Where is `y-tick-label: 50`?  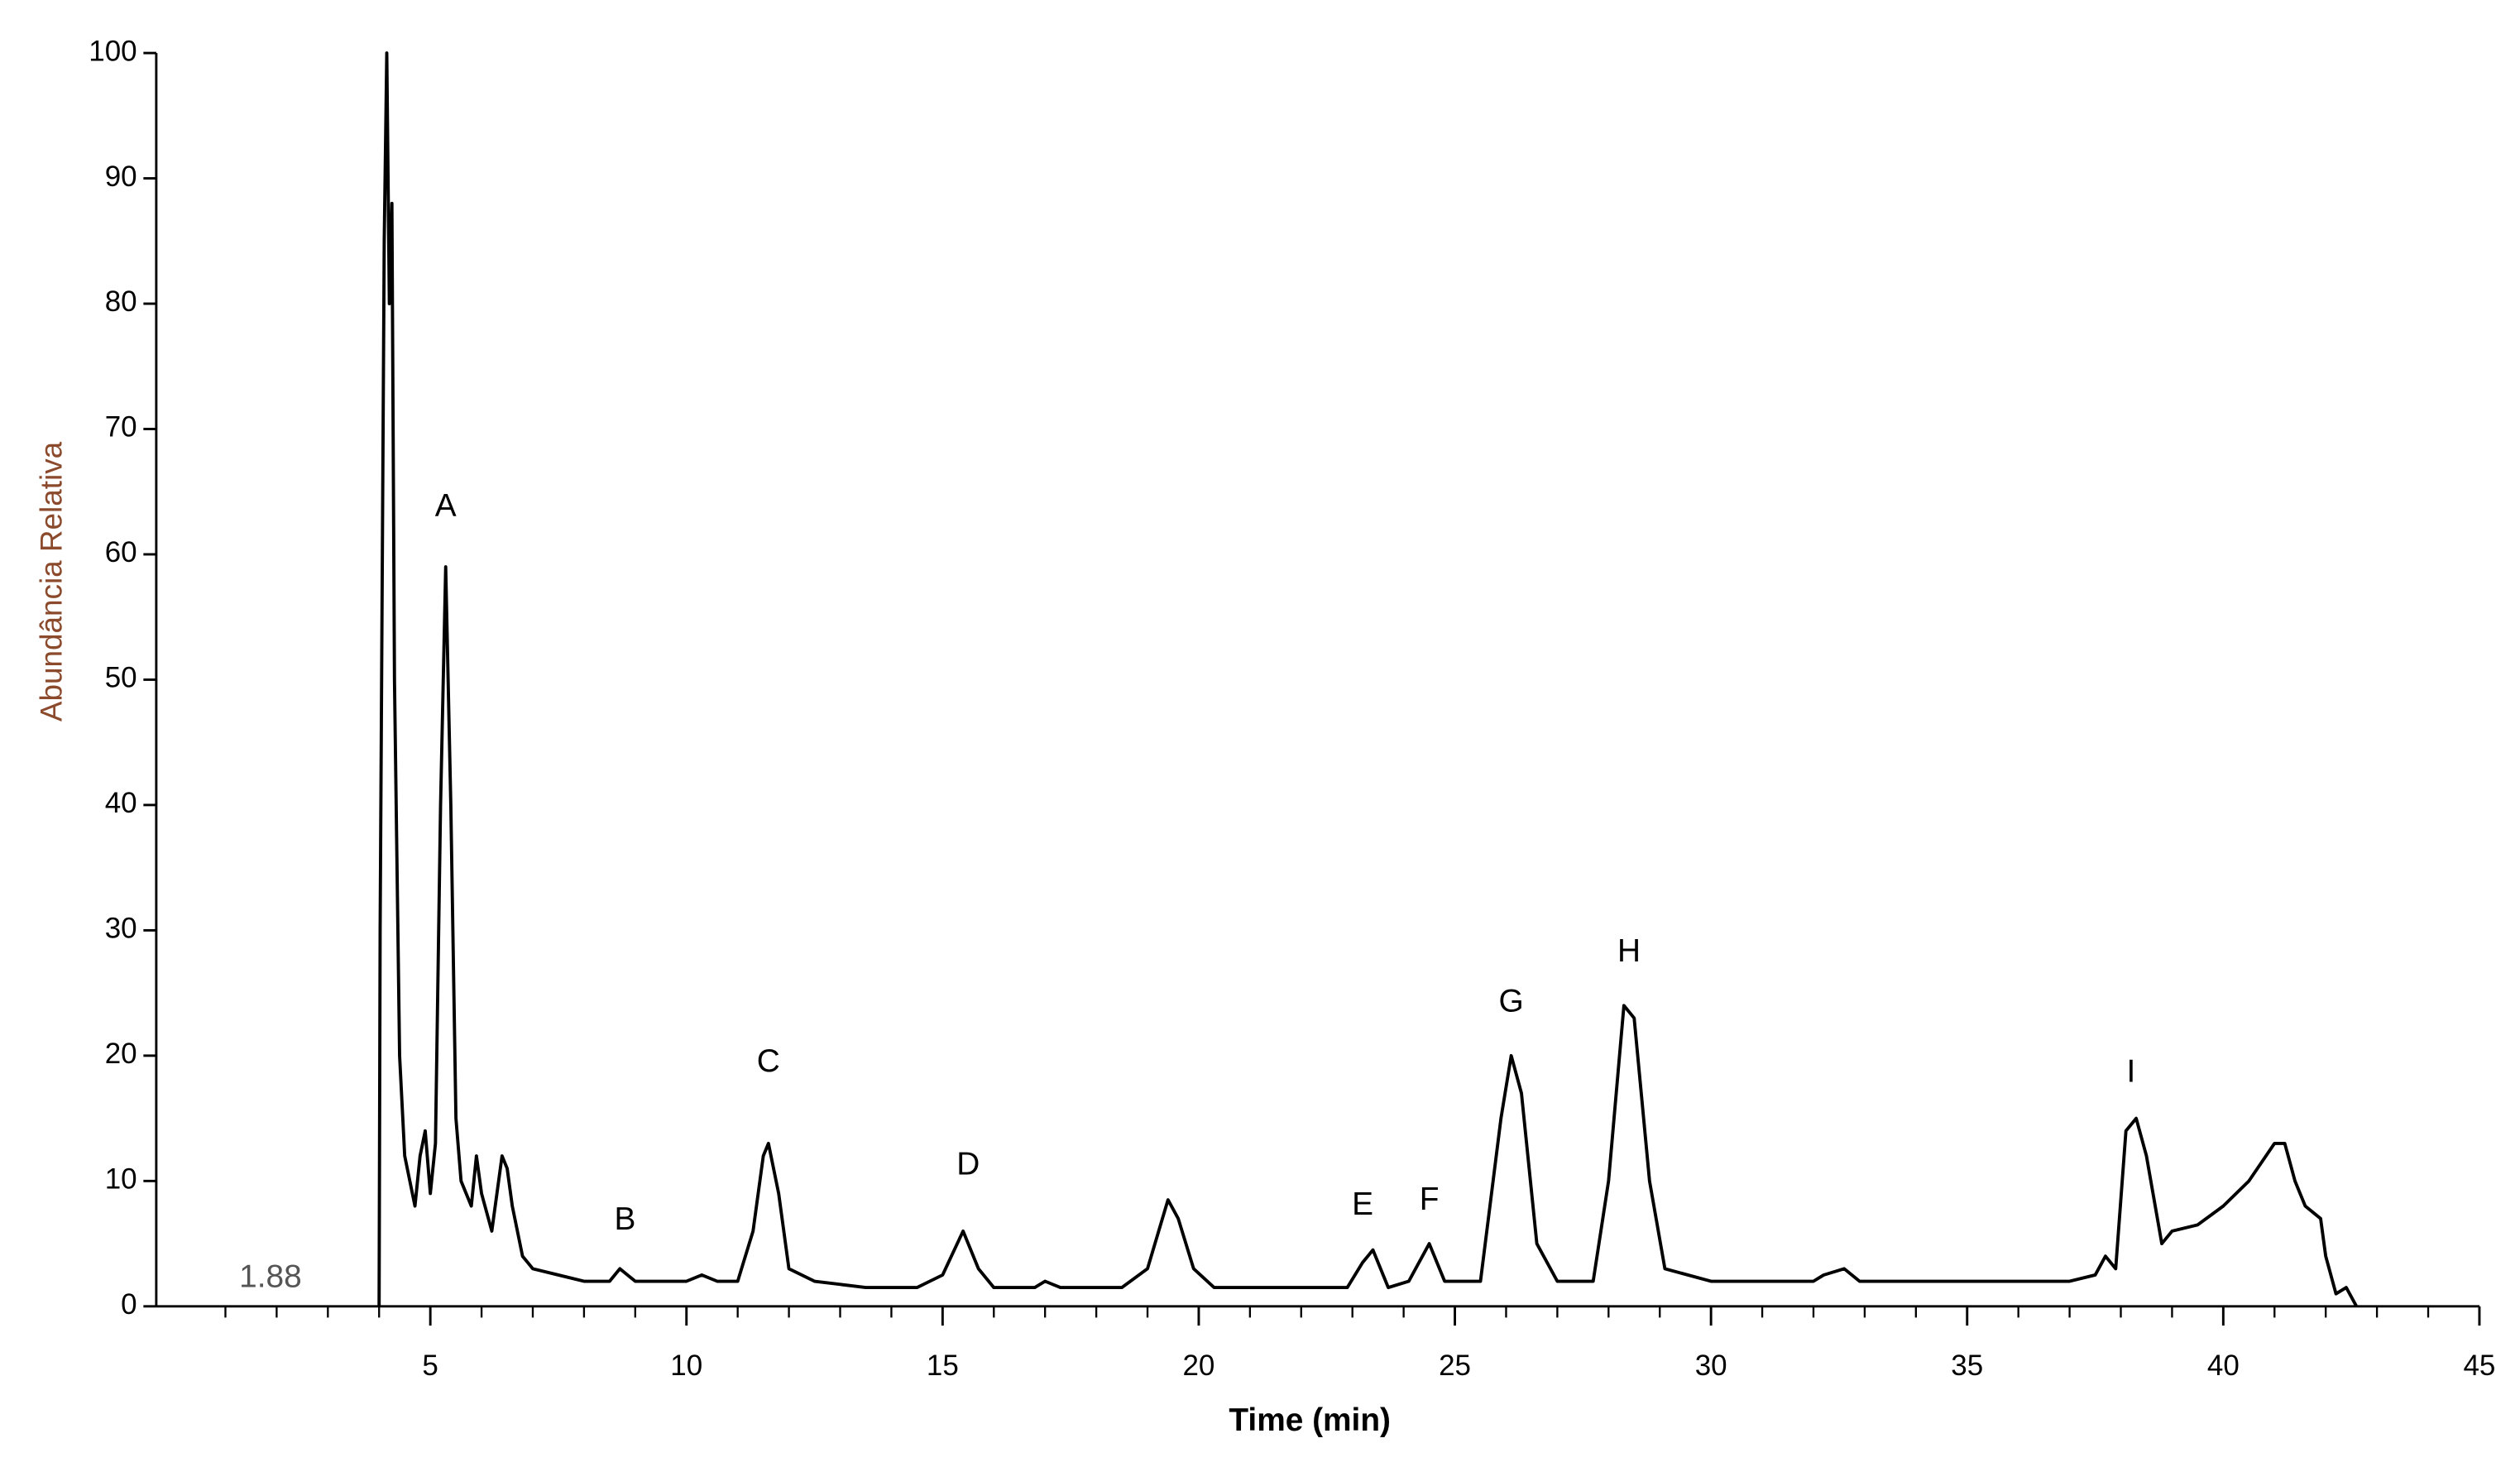 y-tick-label: 50 is located at coordinates (121, 678).